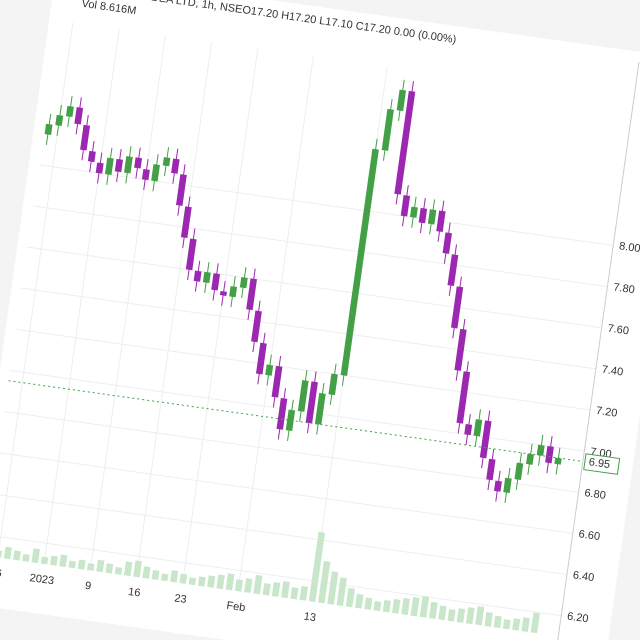 The height and width of the screenshot is (640, 640). What do you see at coordinates (595, 494) in the screenshot?
I see `y-tick-label: 6.80` at bounding box center [595, 494].